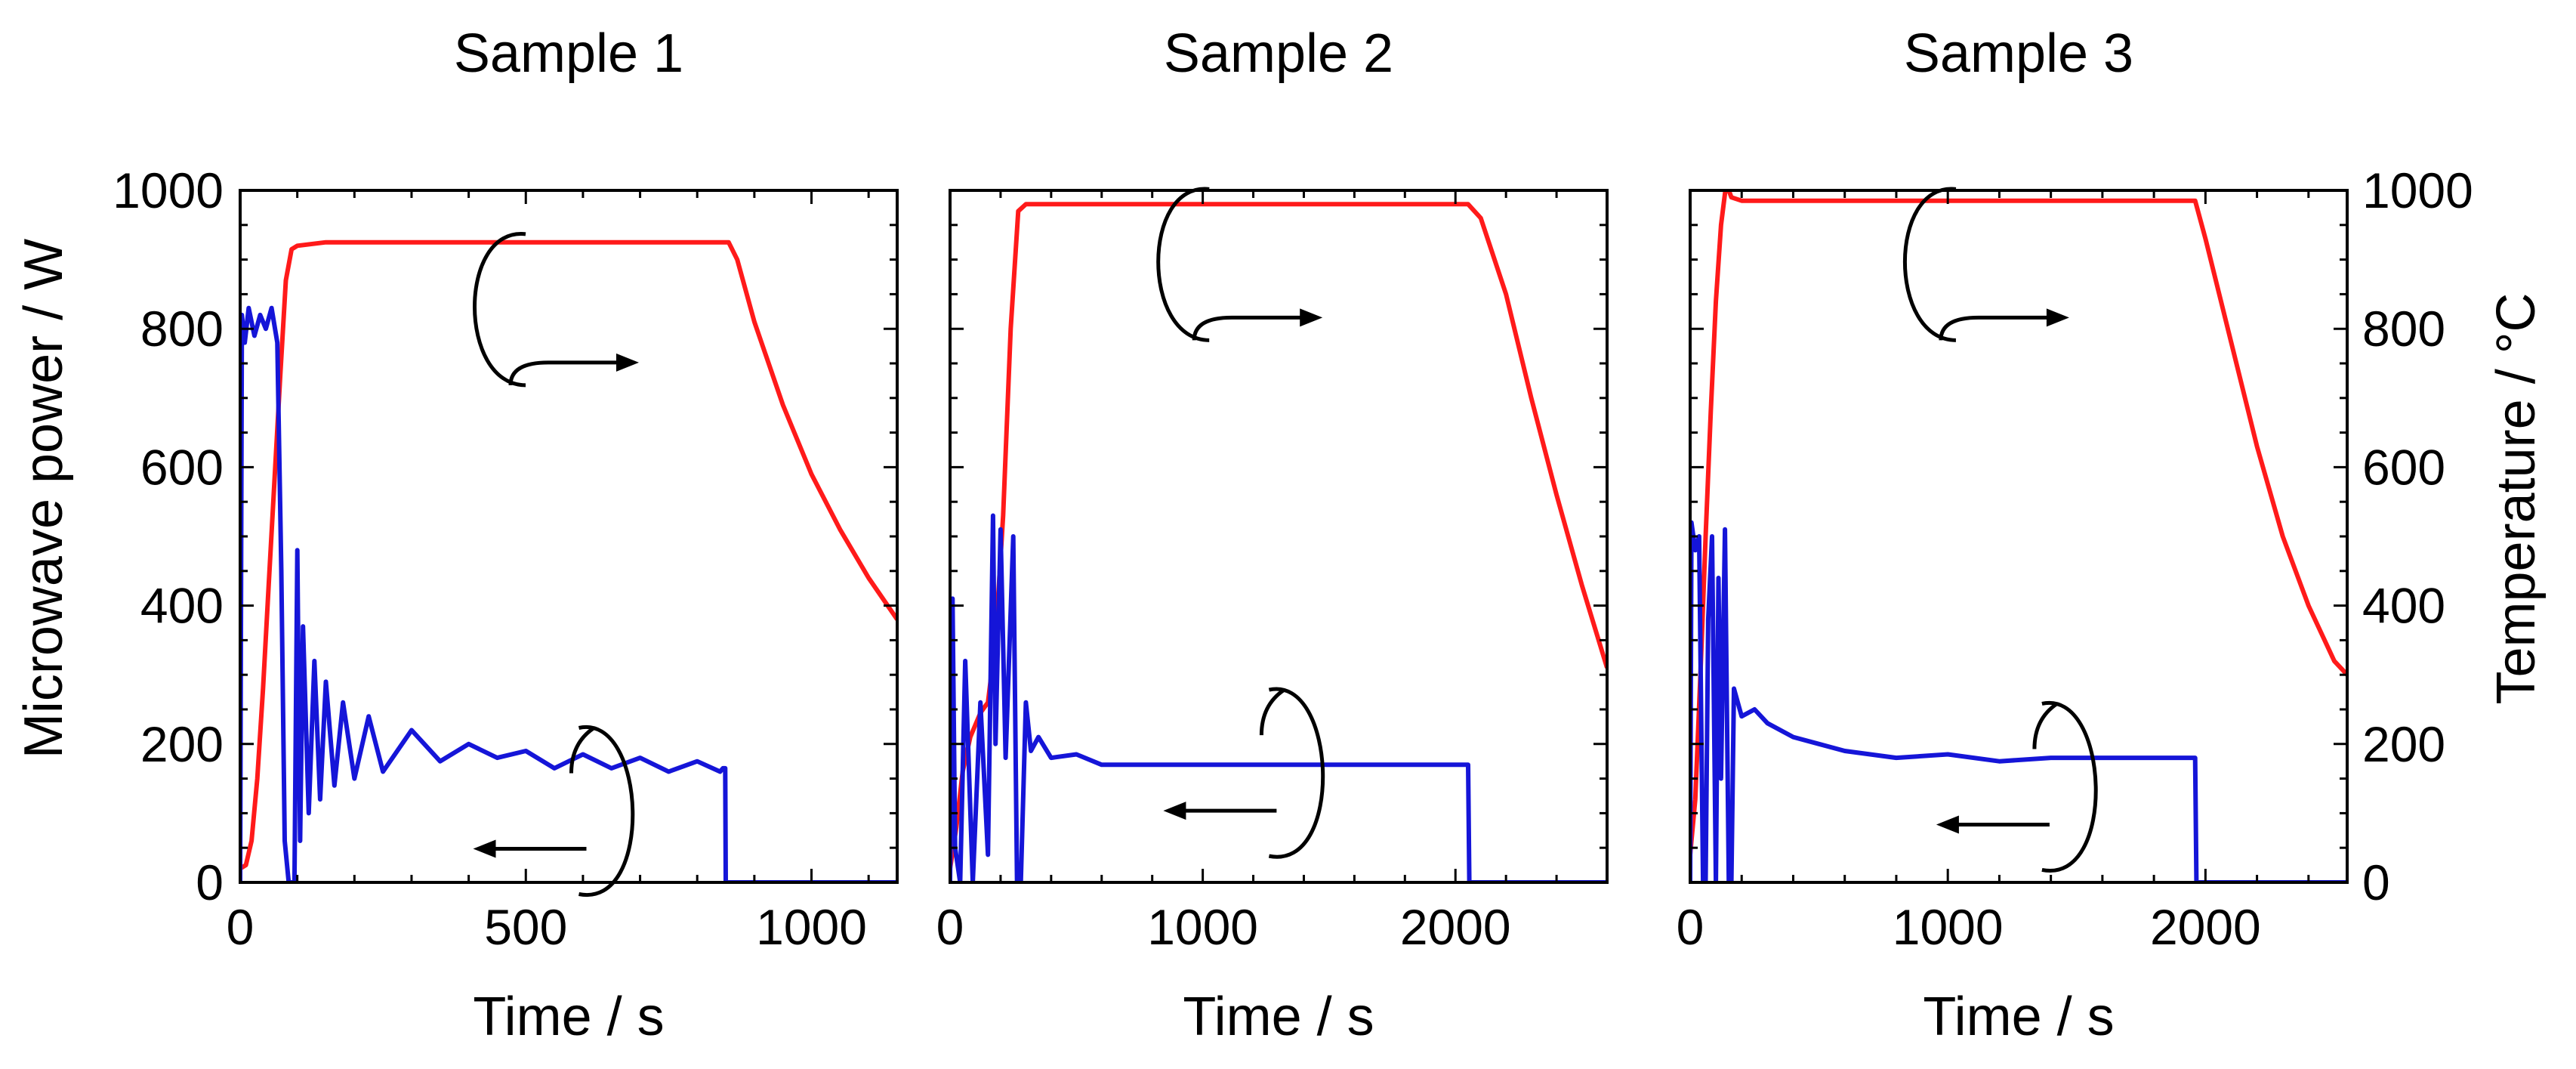  What do you see at coordinates (2417, 190) in the screenshot?
I see `y2-tick-label: 1000` at bounding box center [2417, 190].